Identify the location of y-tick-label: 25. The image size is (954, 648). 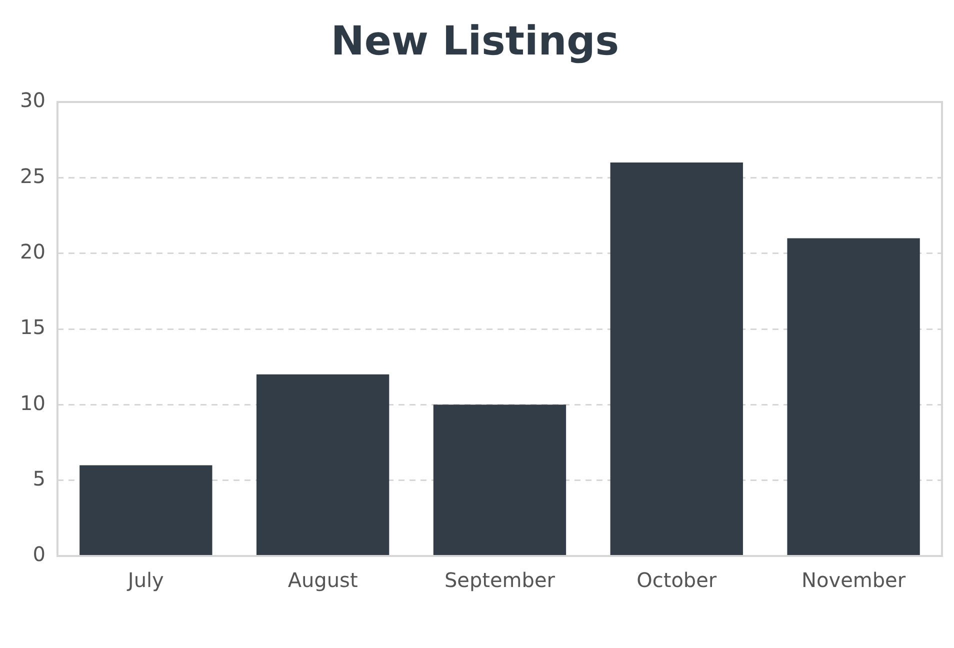
(33, 176).